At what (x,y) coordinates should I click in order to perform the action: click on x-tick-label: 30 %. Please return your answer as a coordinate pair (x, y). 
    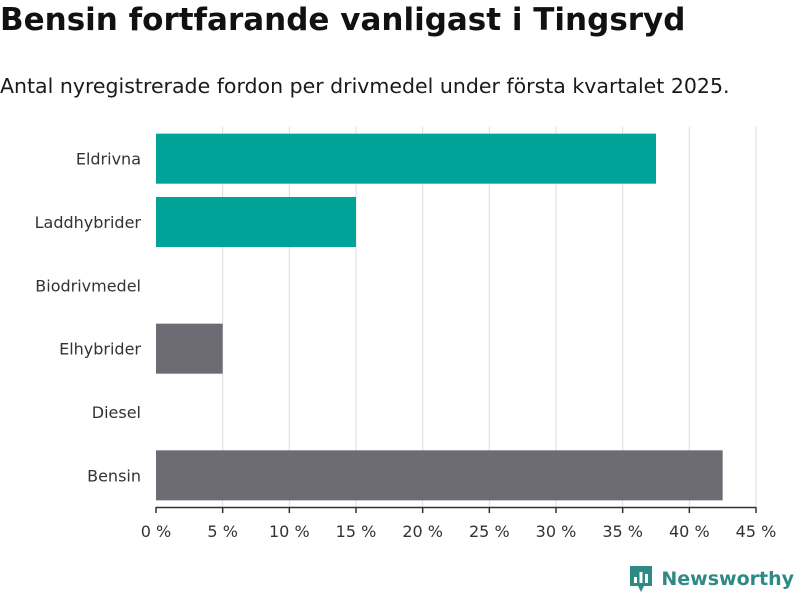
    Looking at the image, I should click on (556, 531).